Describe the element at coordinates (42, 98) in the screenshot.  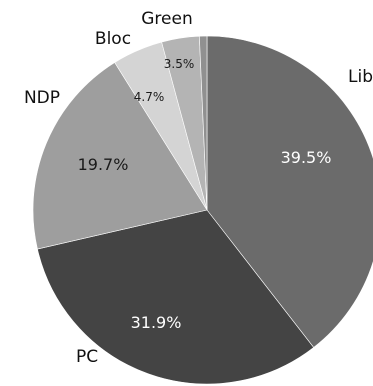
I see `category-label-ndp: NDP` at that location.